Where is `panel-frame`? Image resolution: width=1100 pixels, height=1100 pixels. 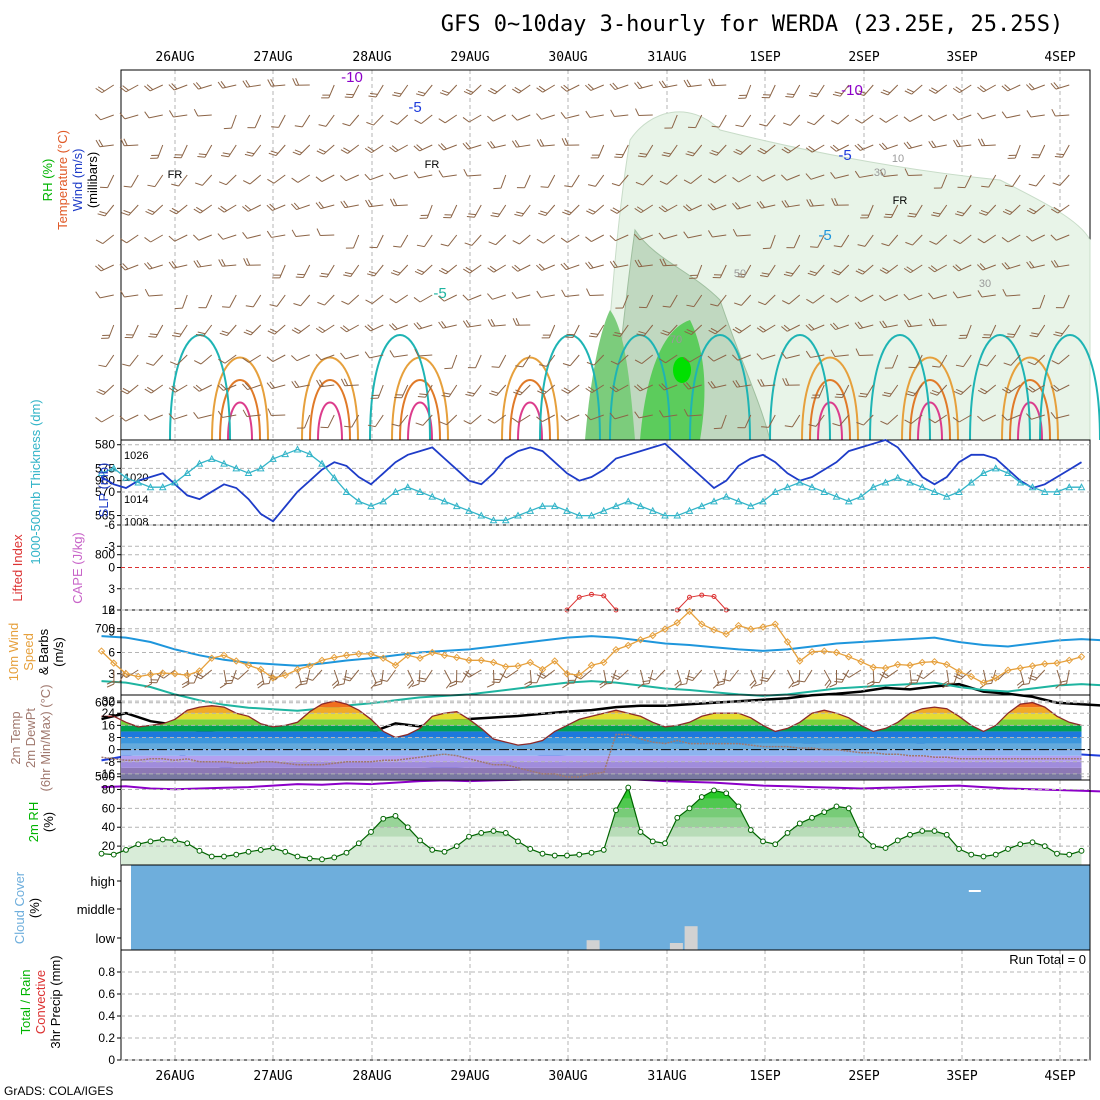
panel-frame is located at coordinates (605, 1005).